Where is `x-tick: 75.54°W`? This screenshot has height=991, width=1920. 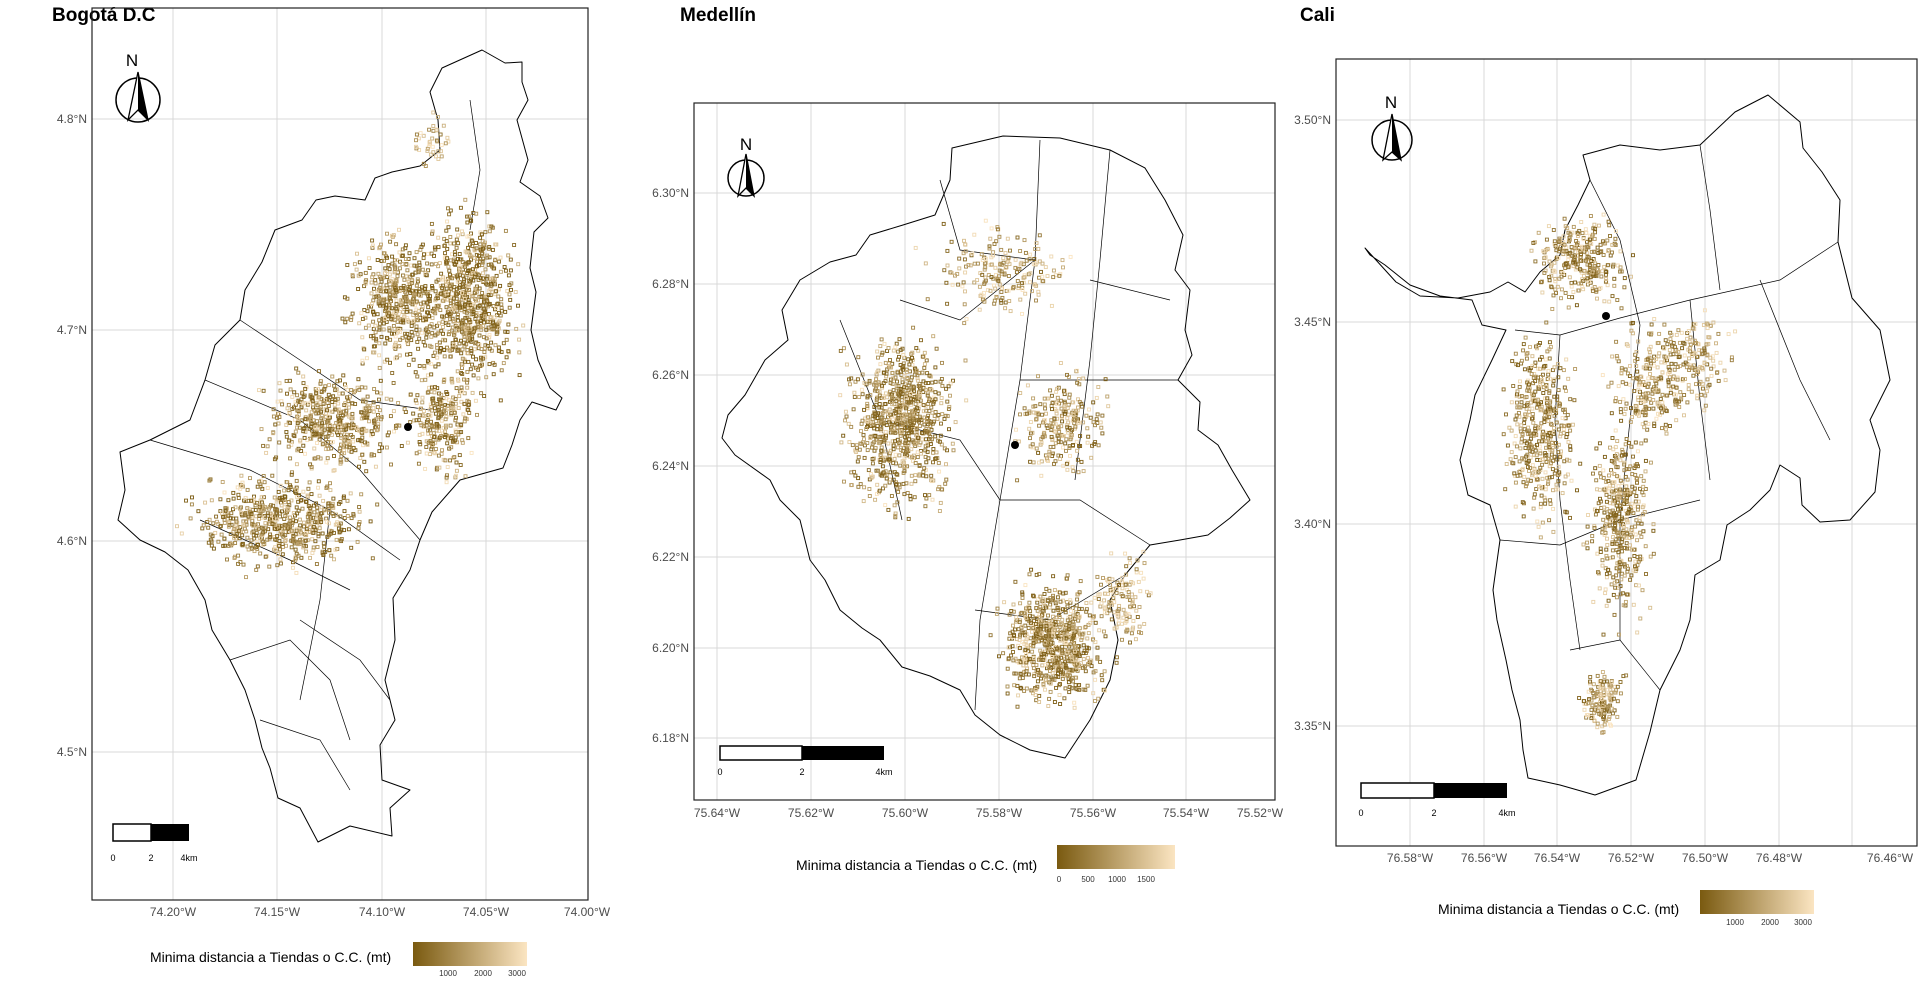 x-tick: 75.54°W is located at coordinates (1186, 813).